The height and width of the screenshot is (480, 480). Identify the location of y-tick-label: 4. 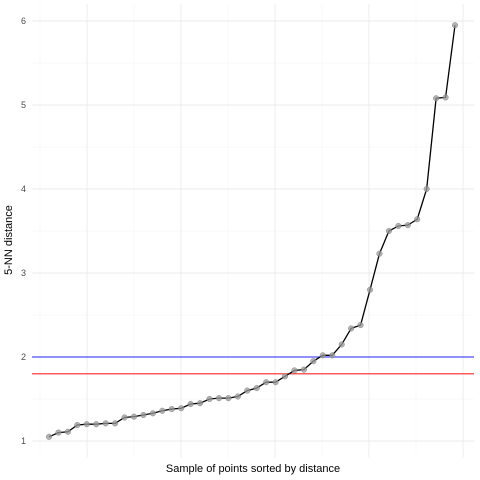
(23, 189).